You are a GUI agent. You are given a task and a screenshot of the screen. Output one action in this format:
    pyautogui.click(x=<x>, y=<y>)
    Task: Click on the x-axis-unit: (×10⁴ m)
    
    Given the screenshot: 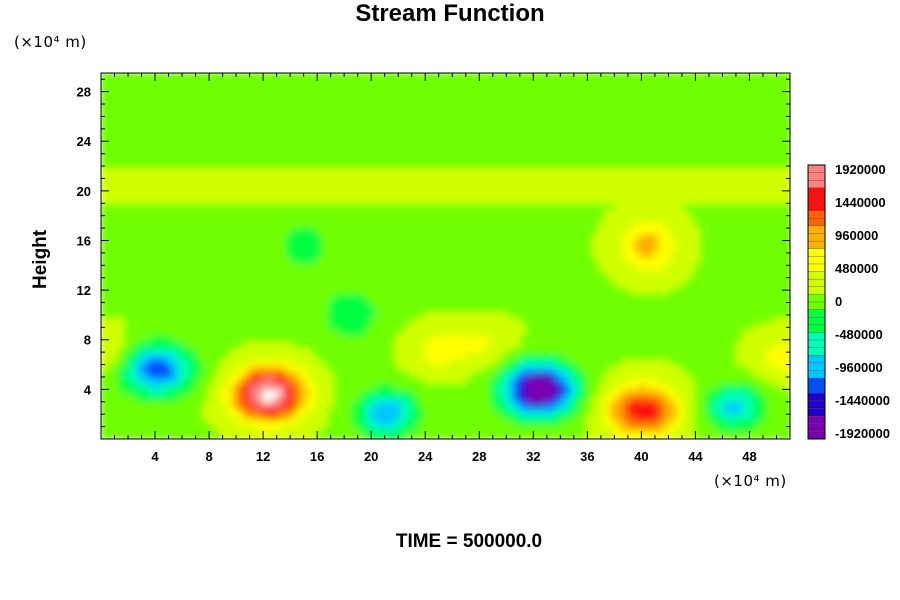 What is the action you would take?
    pyautogui.click(x=750, y=481)
    